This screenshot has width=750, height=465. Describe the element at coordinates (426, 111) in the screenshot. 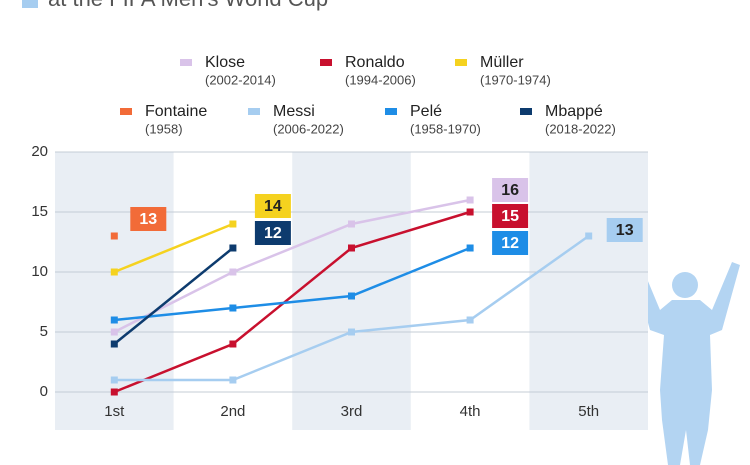

I see `legend-label: Pelé` at that location.